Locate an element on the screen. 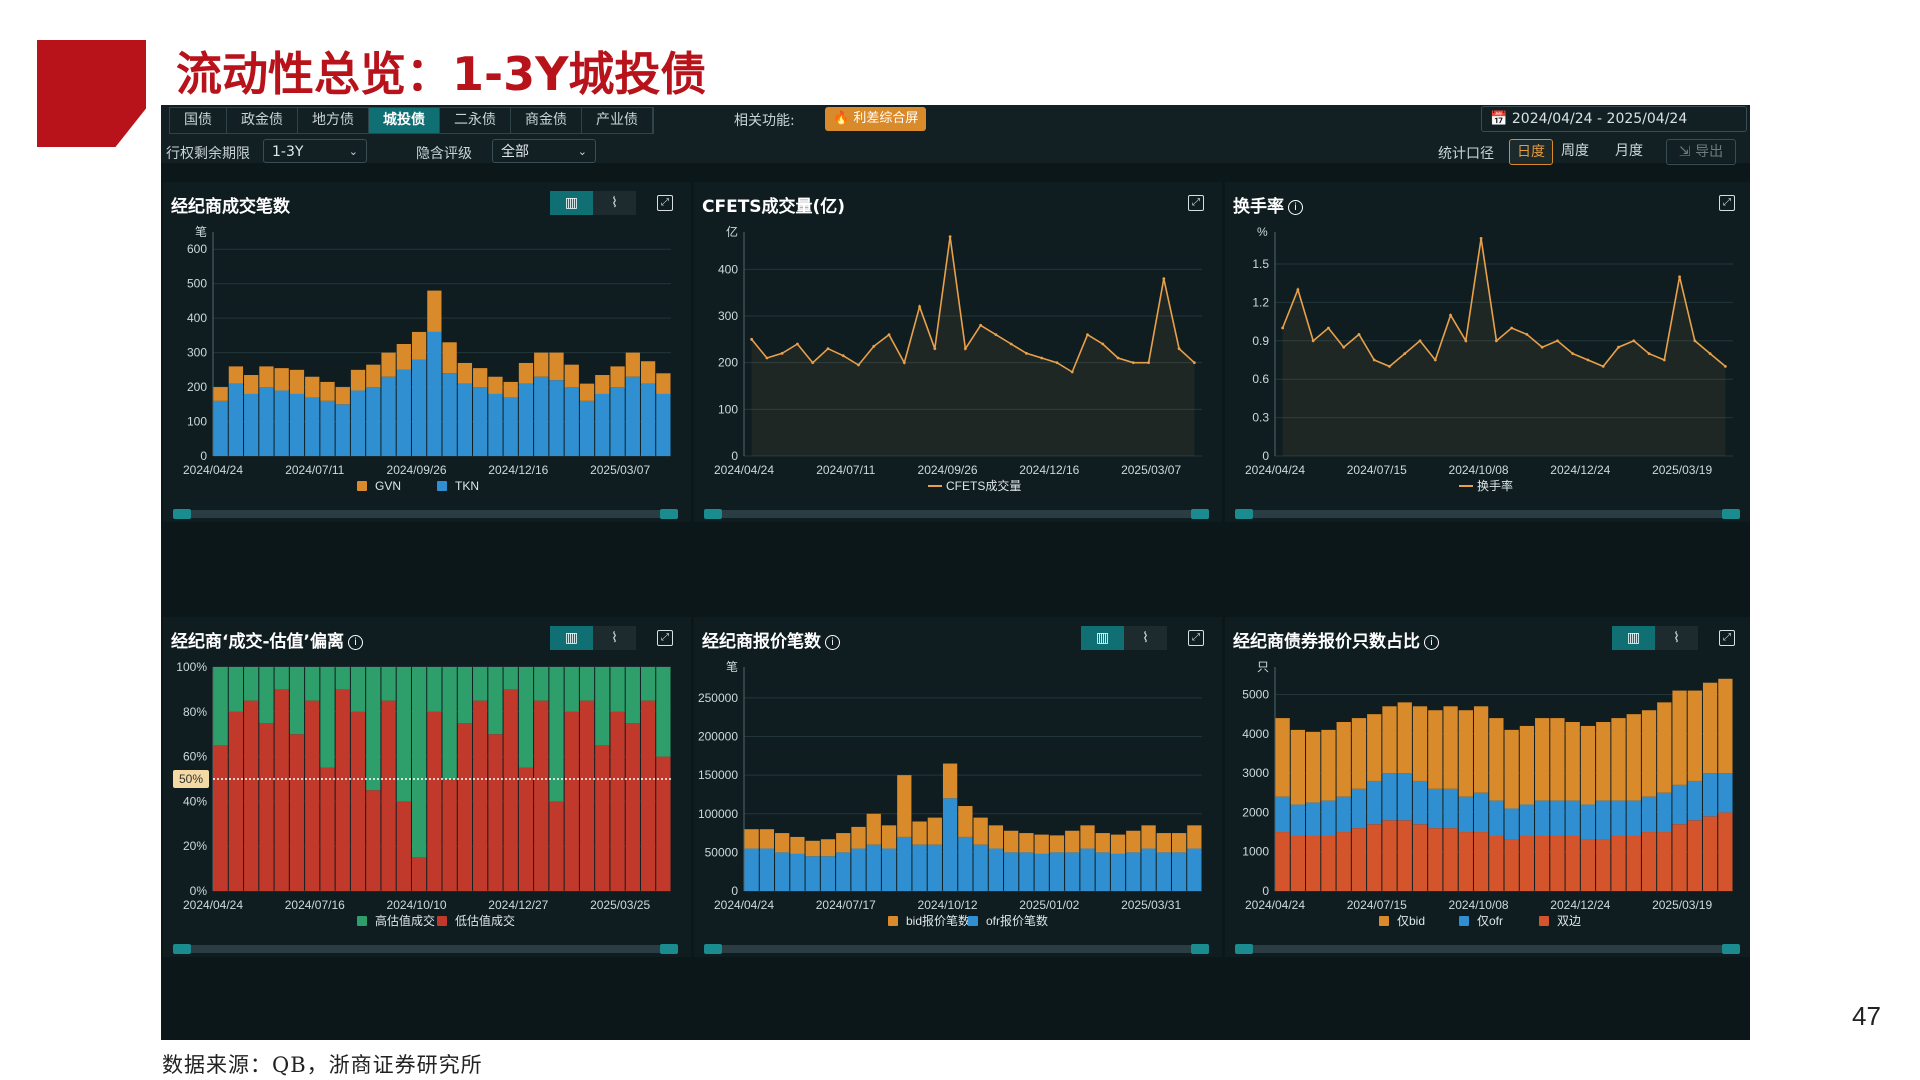 Image resolution: width=1920 pixels, height=1080 pixels. slide-title: 流动性总览：1-3Y城投债 is located at coordinates (441, 74).